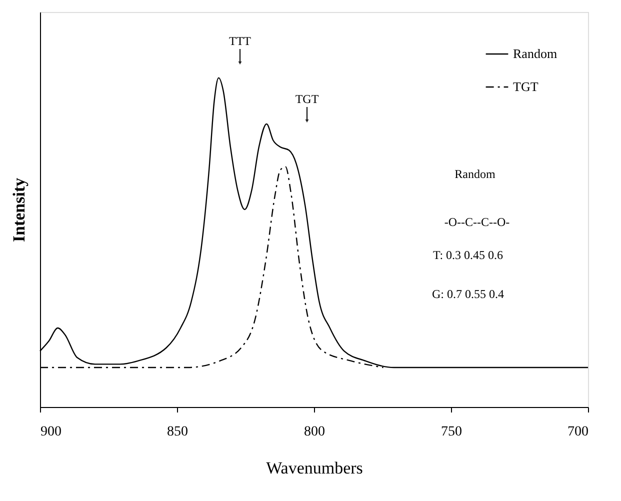 The width and height of the screenshot is (621, 501). I want to click on text: TTT, so click(240, 41).